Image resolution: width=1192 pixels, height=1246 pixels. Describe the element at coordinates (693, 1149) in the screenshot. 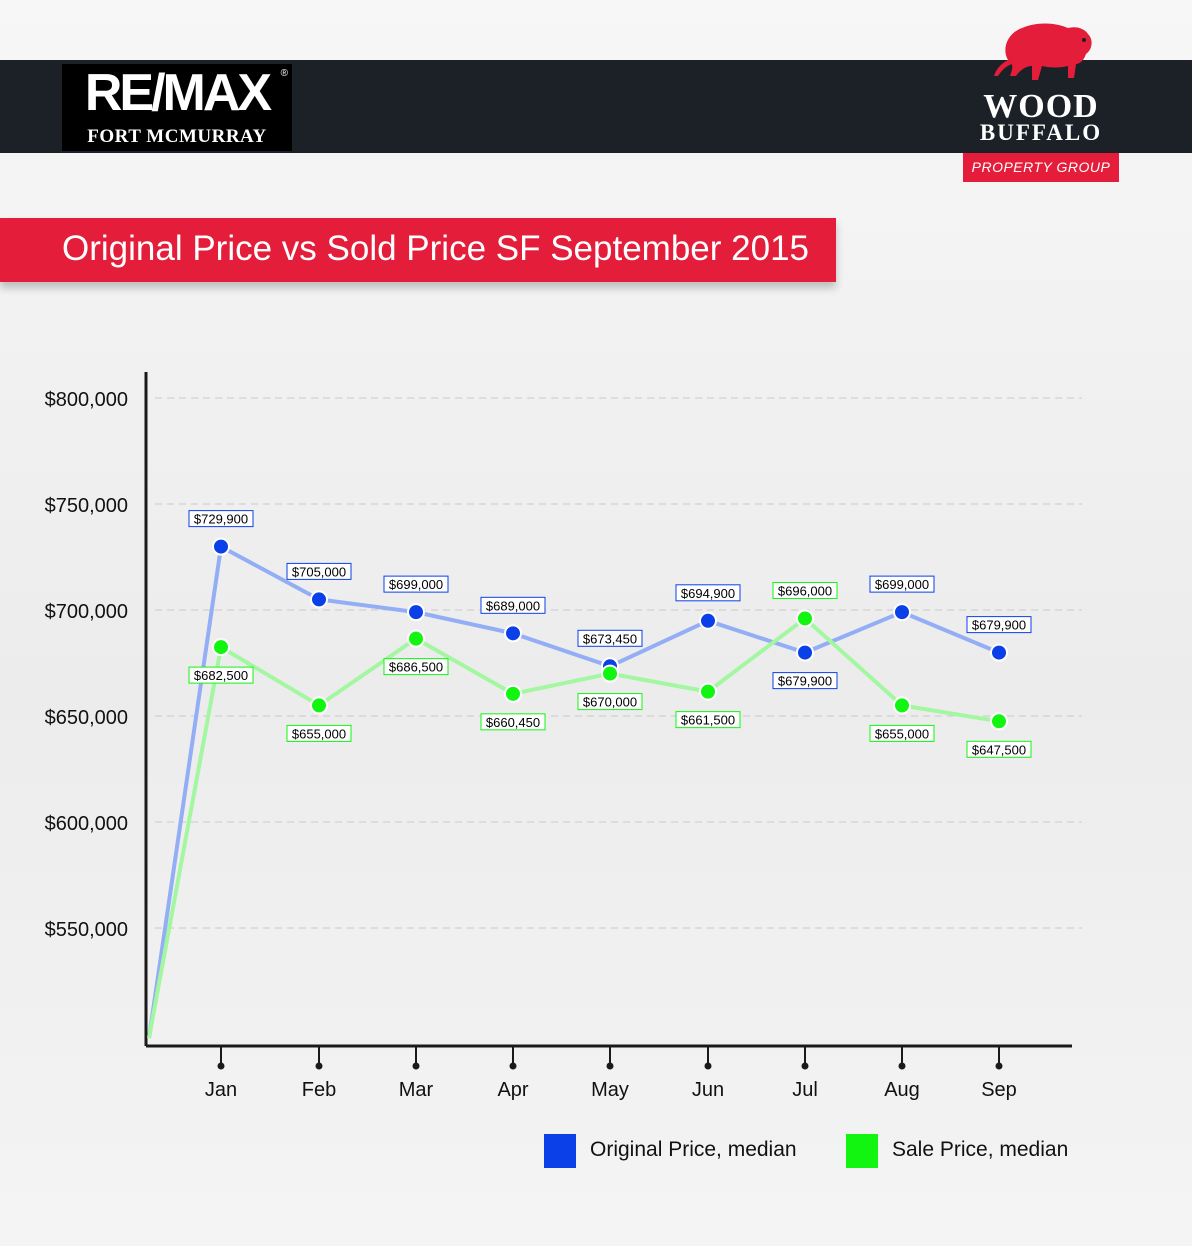

I see `legend-label-original: Original Price, median` at that location.